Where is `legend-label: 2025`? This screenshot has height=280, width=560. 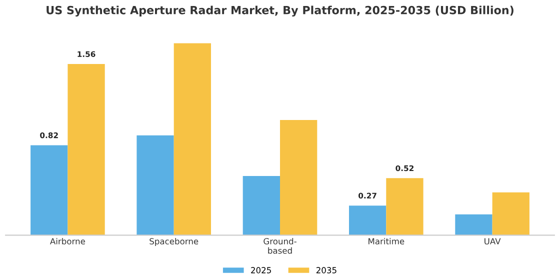 legend-label: 2025 is located at coordinates (261, 270).